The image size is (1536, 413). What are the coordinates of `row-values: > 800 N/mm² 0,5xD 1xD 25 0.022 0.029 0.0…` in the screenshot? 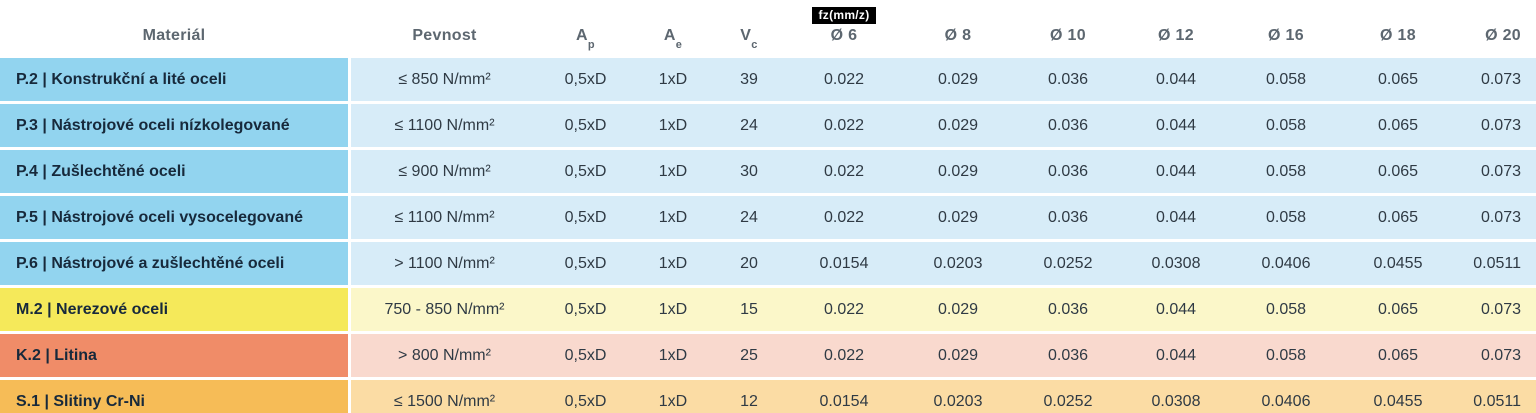 It's located at (943, 355).